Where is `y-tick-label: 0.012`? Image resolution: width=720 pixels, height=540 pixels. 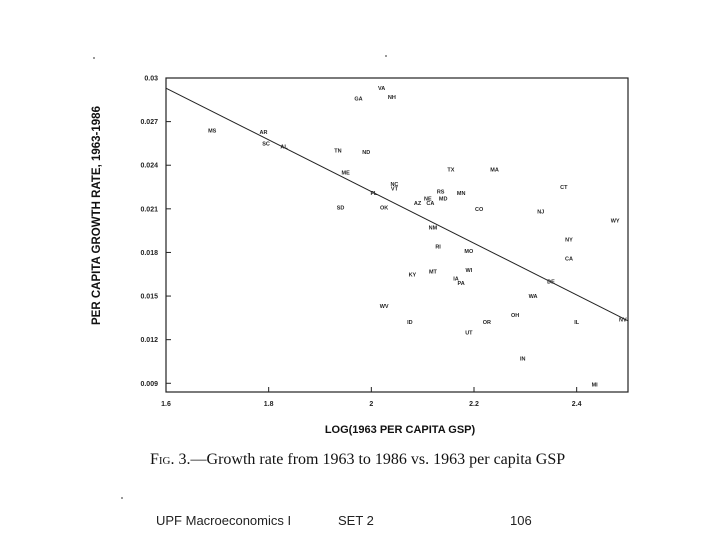
y-tick-label: 0.012 is located at coordinates (149, 340).